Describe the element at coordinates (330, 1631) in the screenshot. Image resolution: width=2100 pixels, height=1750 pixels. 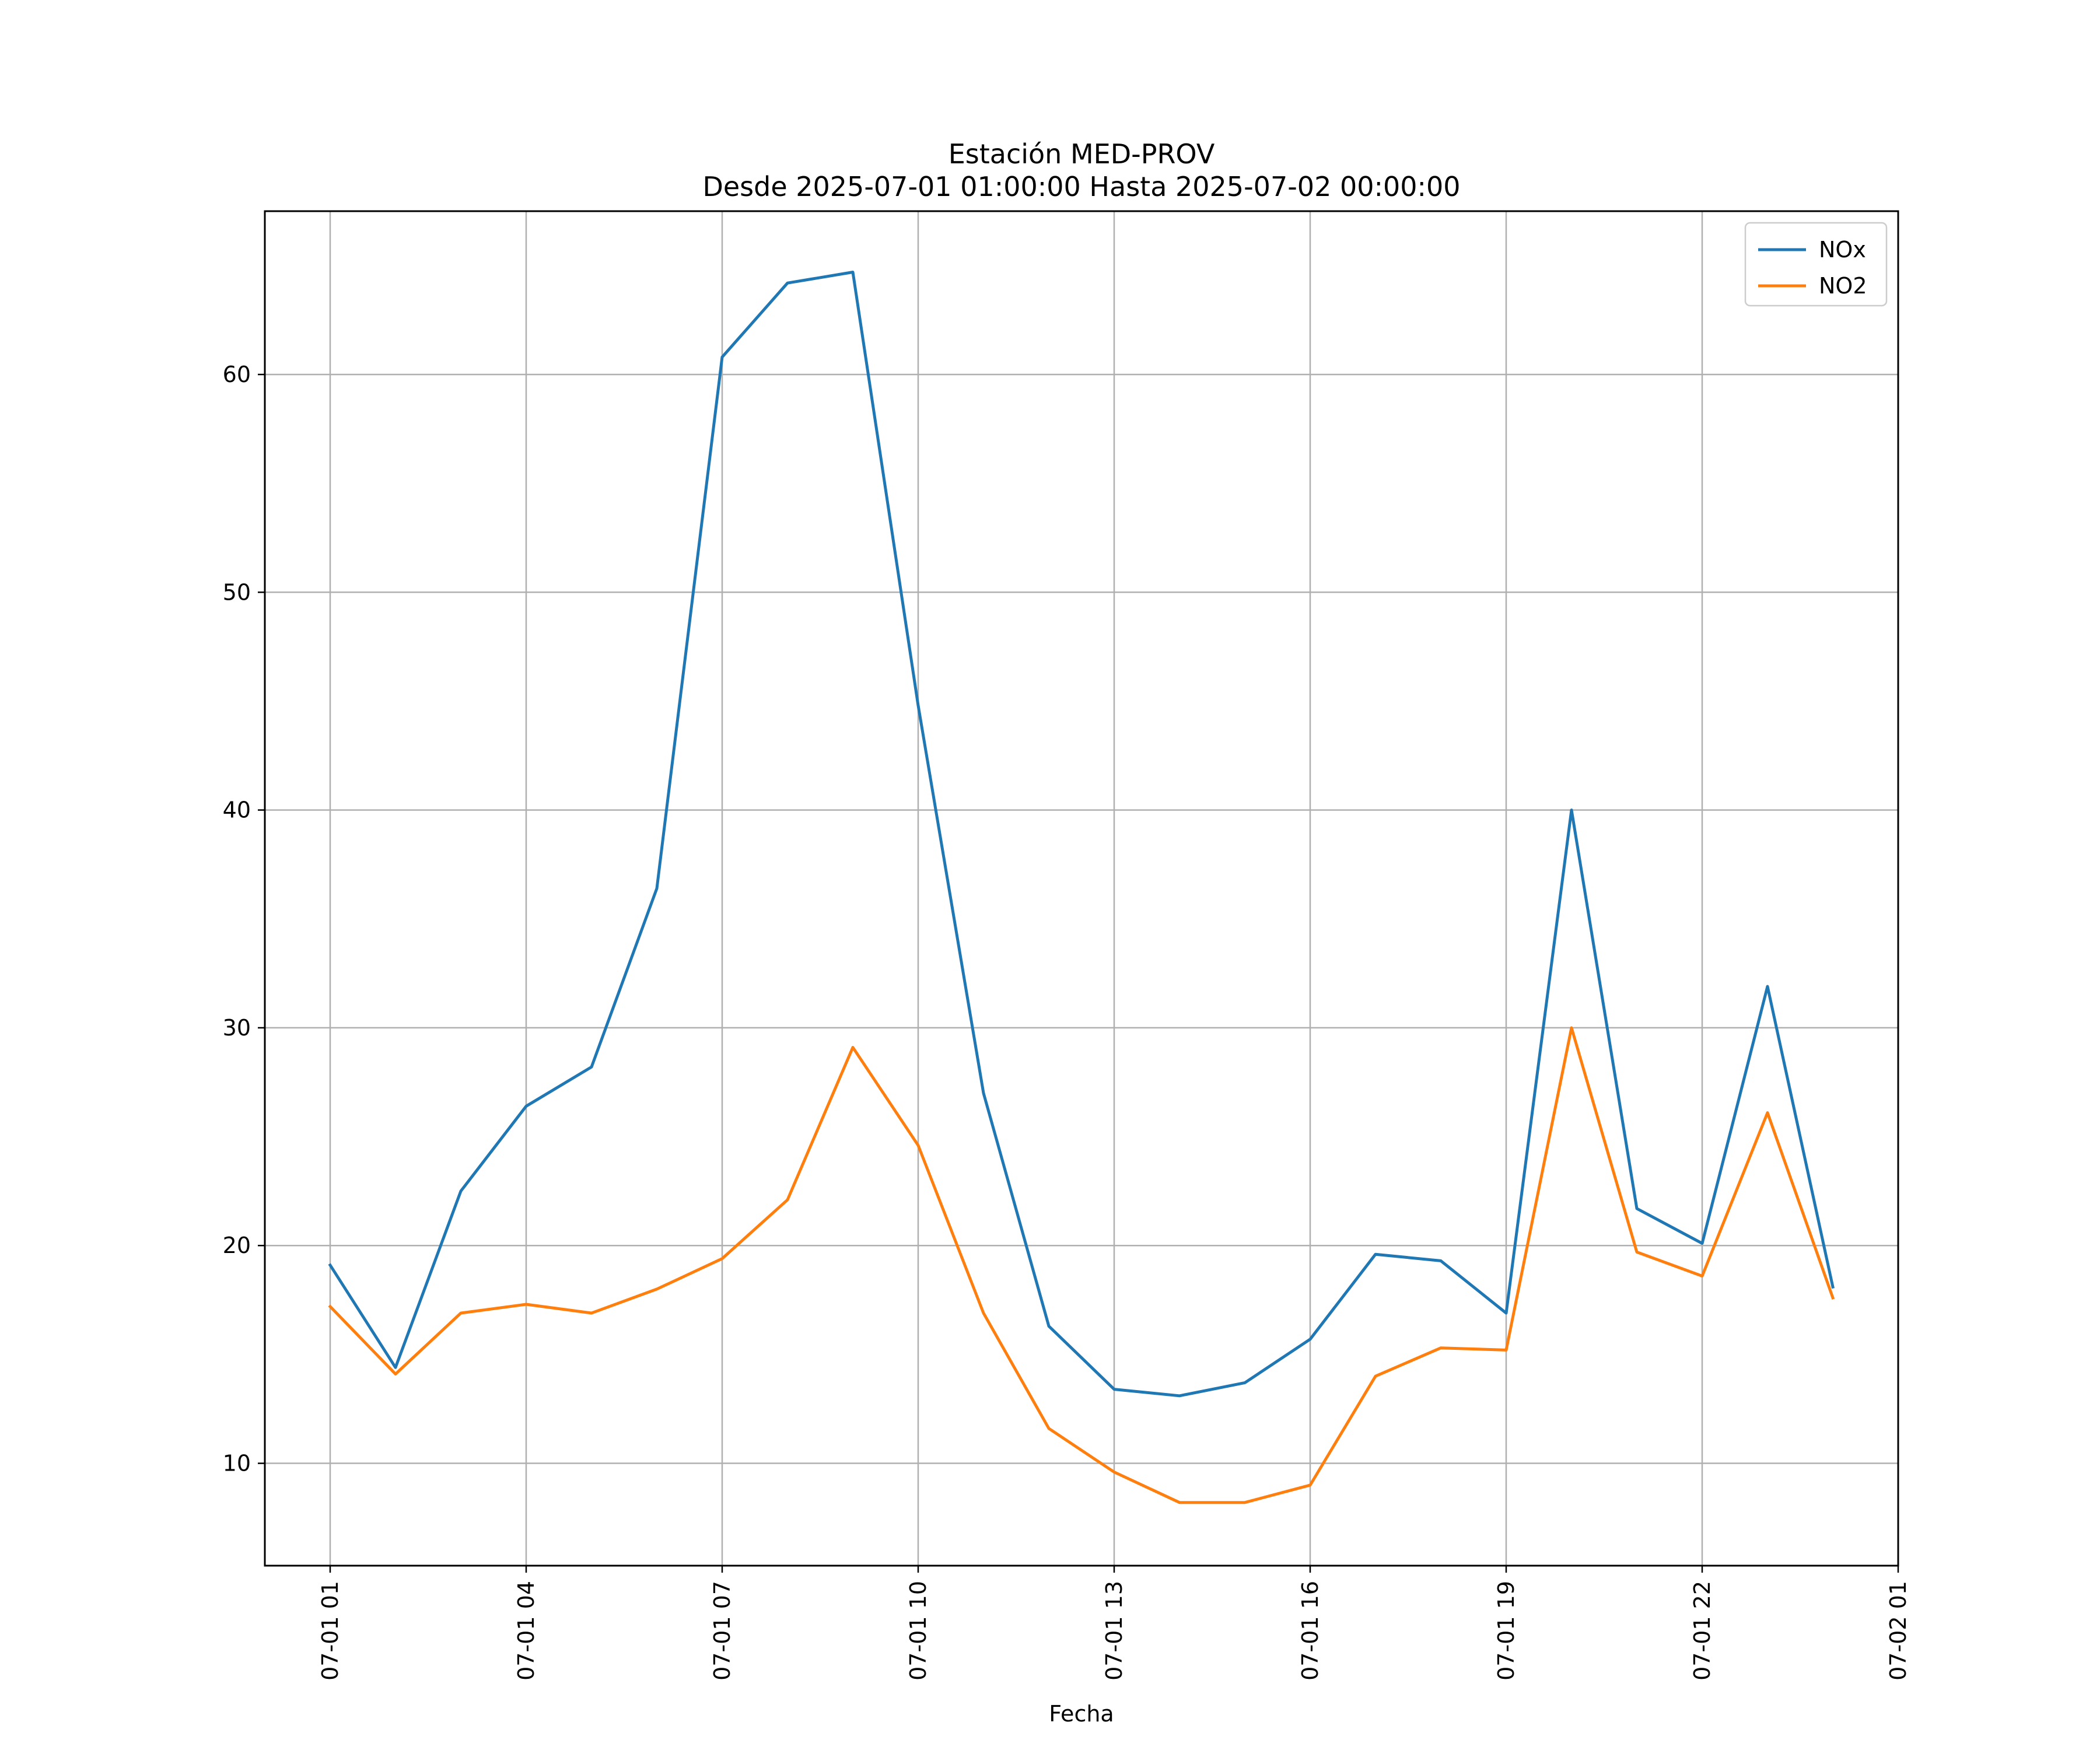
I see `x-tick-label: 07-01 01` at that location.